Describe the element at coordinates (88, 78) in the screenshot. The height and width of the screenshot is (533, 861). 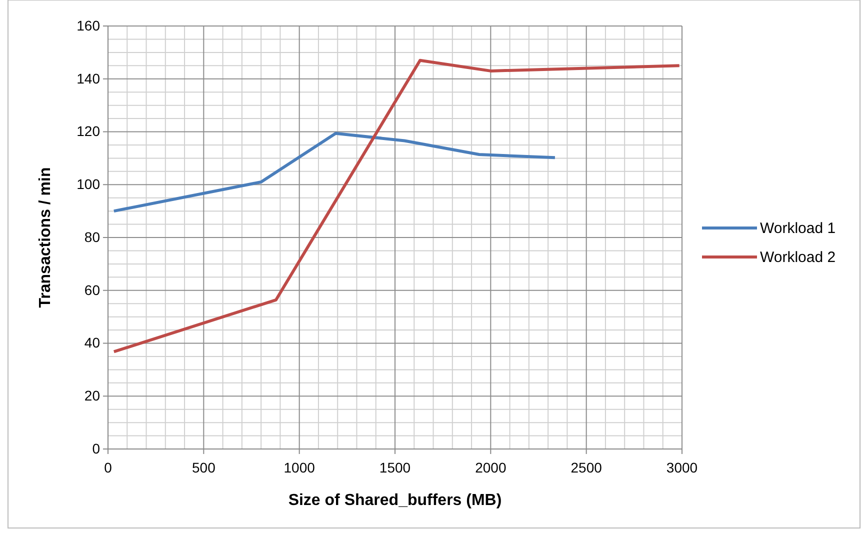
I see `y-tick-label: 140` at that location.